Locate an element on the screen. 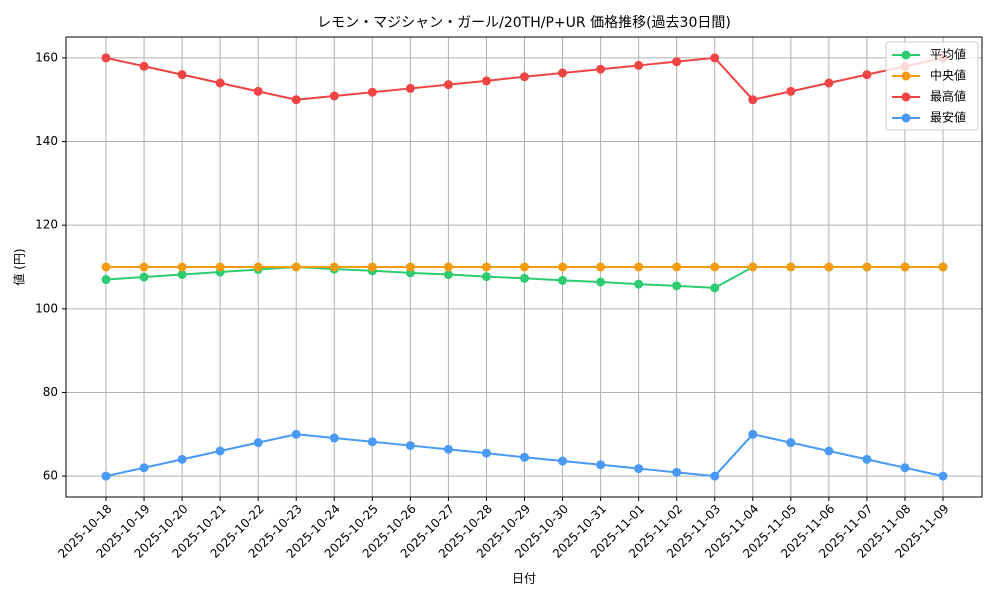  y-tick-label: 160 is located at coordinates (46, 57).